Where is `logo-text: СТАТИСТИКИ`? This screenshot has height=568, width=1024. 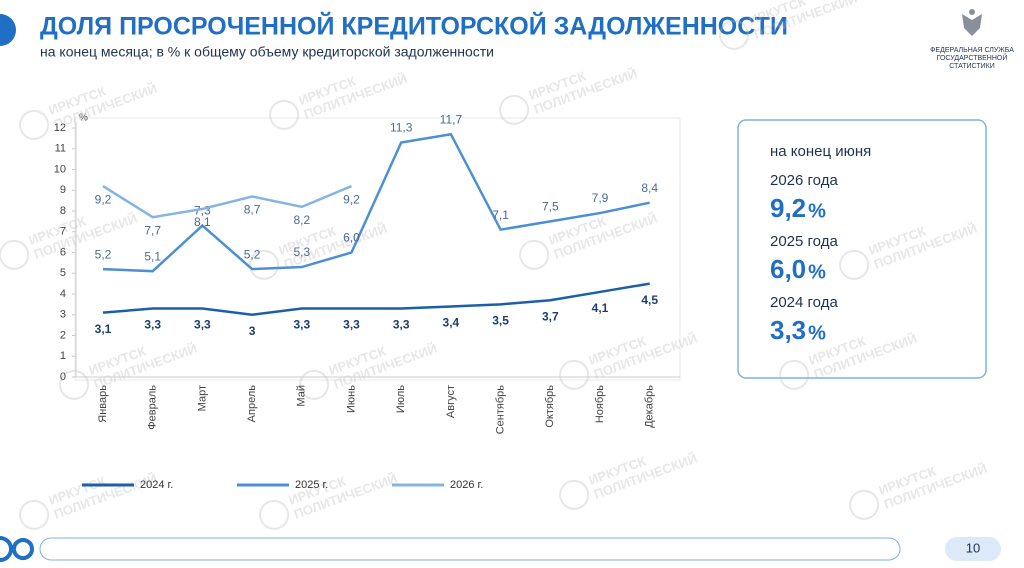
logo-text: СТАТИСТИКИ is located at coordinates (972, 66).